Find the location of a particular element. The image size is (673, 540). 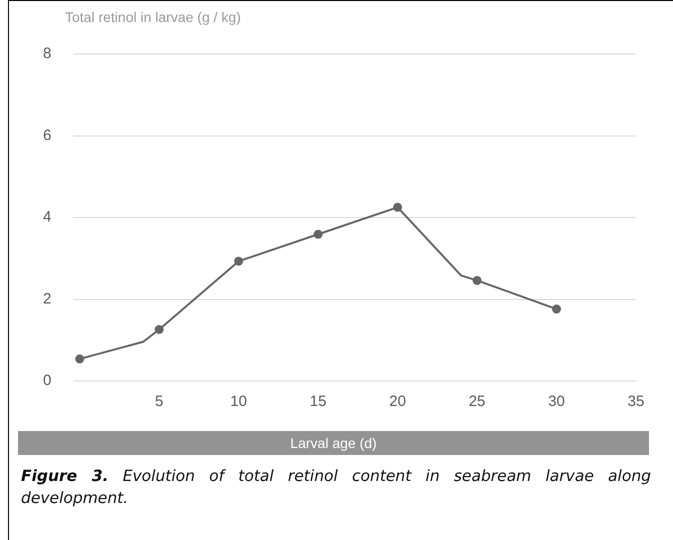

y-tick-label: 8 is located at coordinates (47, 53).